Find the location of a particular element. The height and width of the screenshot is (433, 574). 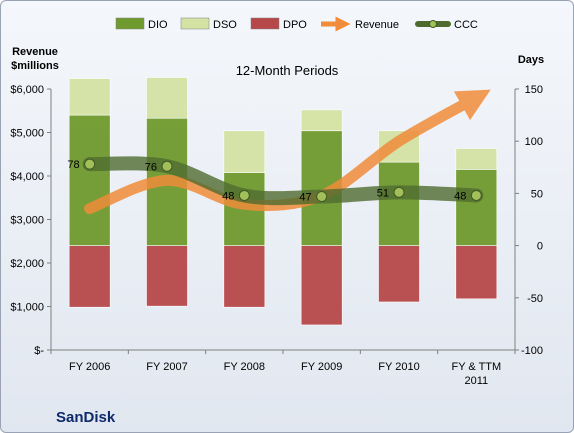

ccc-line is located at coordinates (283, 181).